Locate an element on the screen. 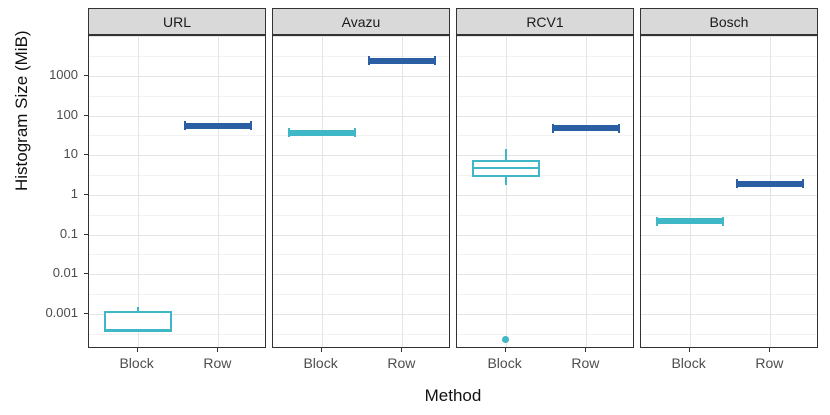 Image resolution: width=830 pixels, height=415 pixels. outlier-point is located at coordinates (506, 339).